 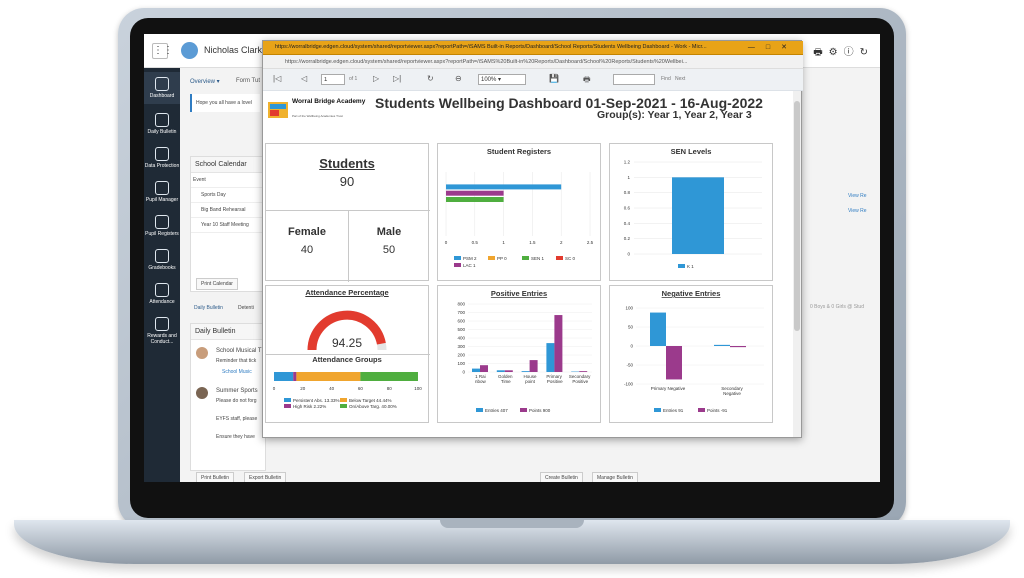 I want to click on tick-label: 1.2, so click(x=627, y=162).